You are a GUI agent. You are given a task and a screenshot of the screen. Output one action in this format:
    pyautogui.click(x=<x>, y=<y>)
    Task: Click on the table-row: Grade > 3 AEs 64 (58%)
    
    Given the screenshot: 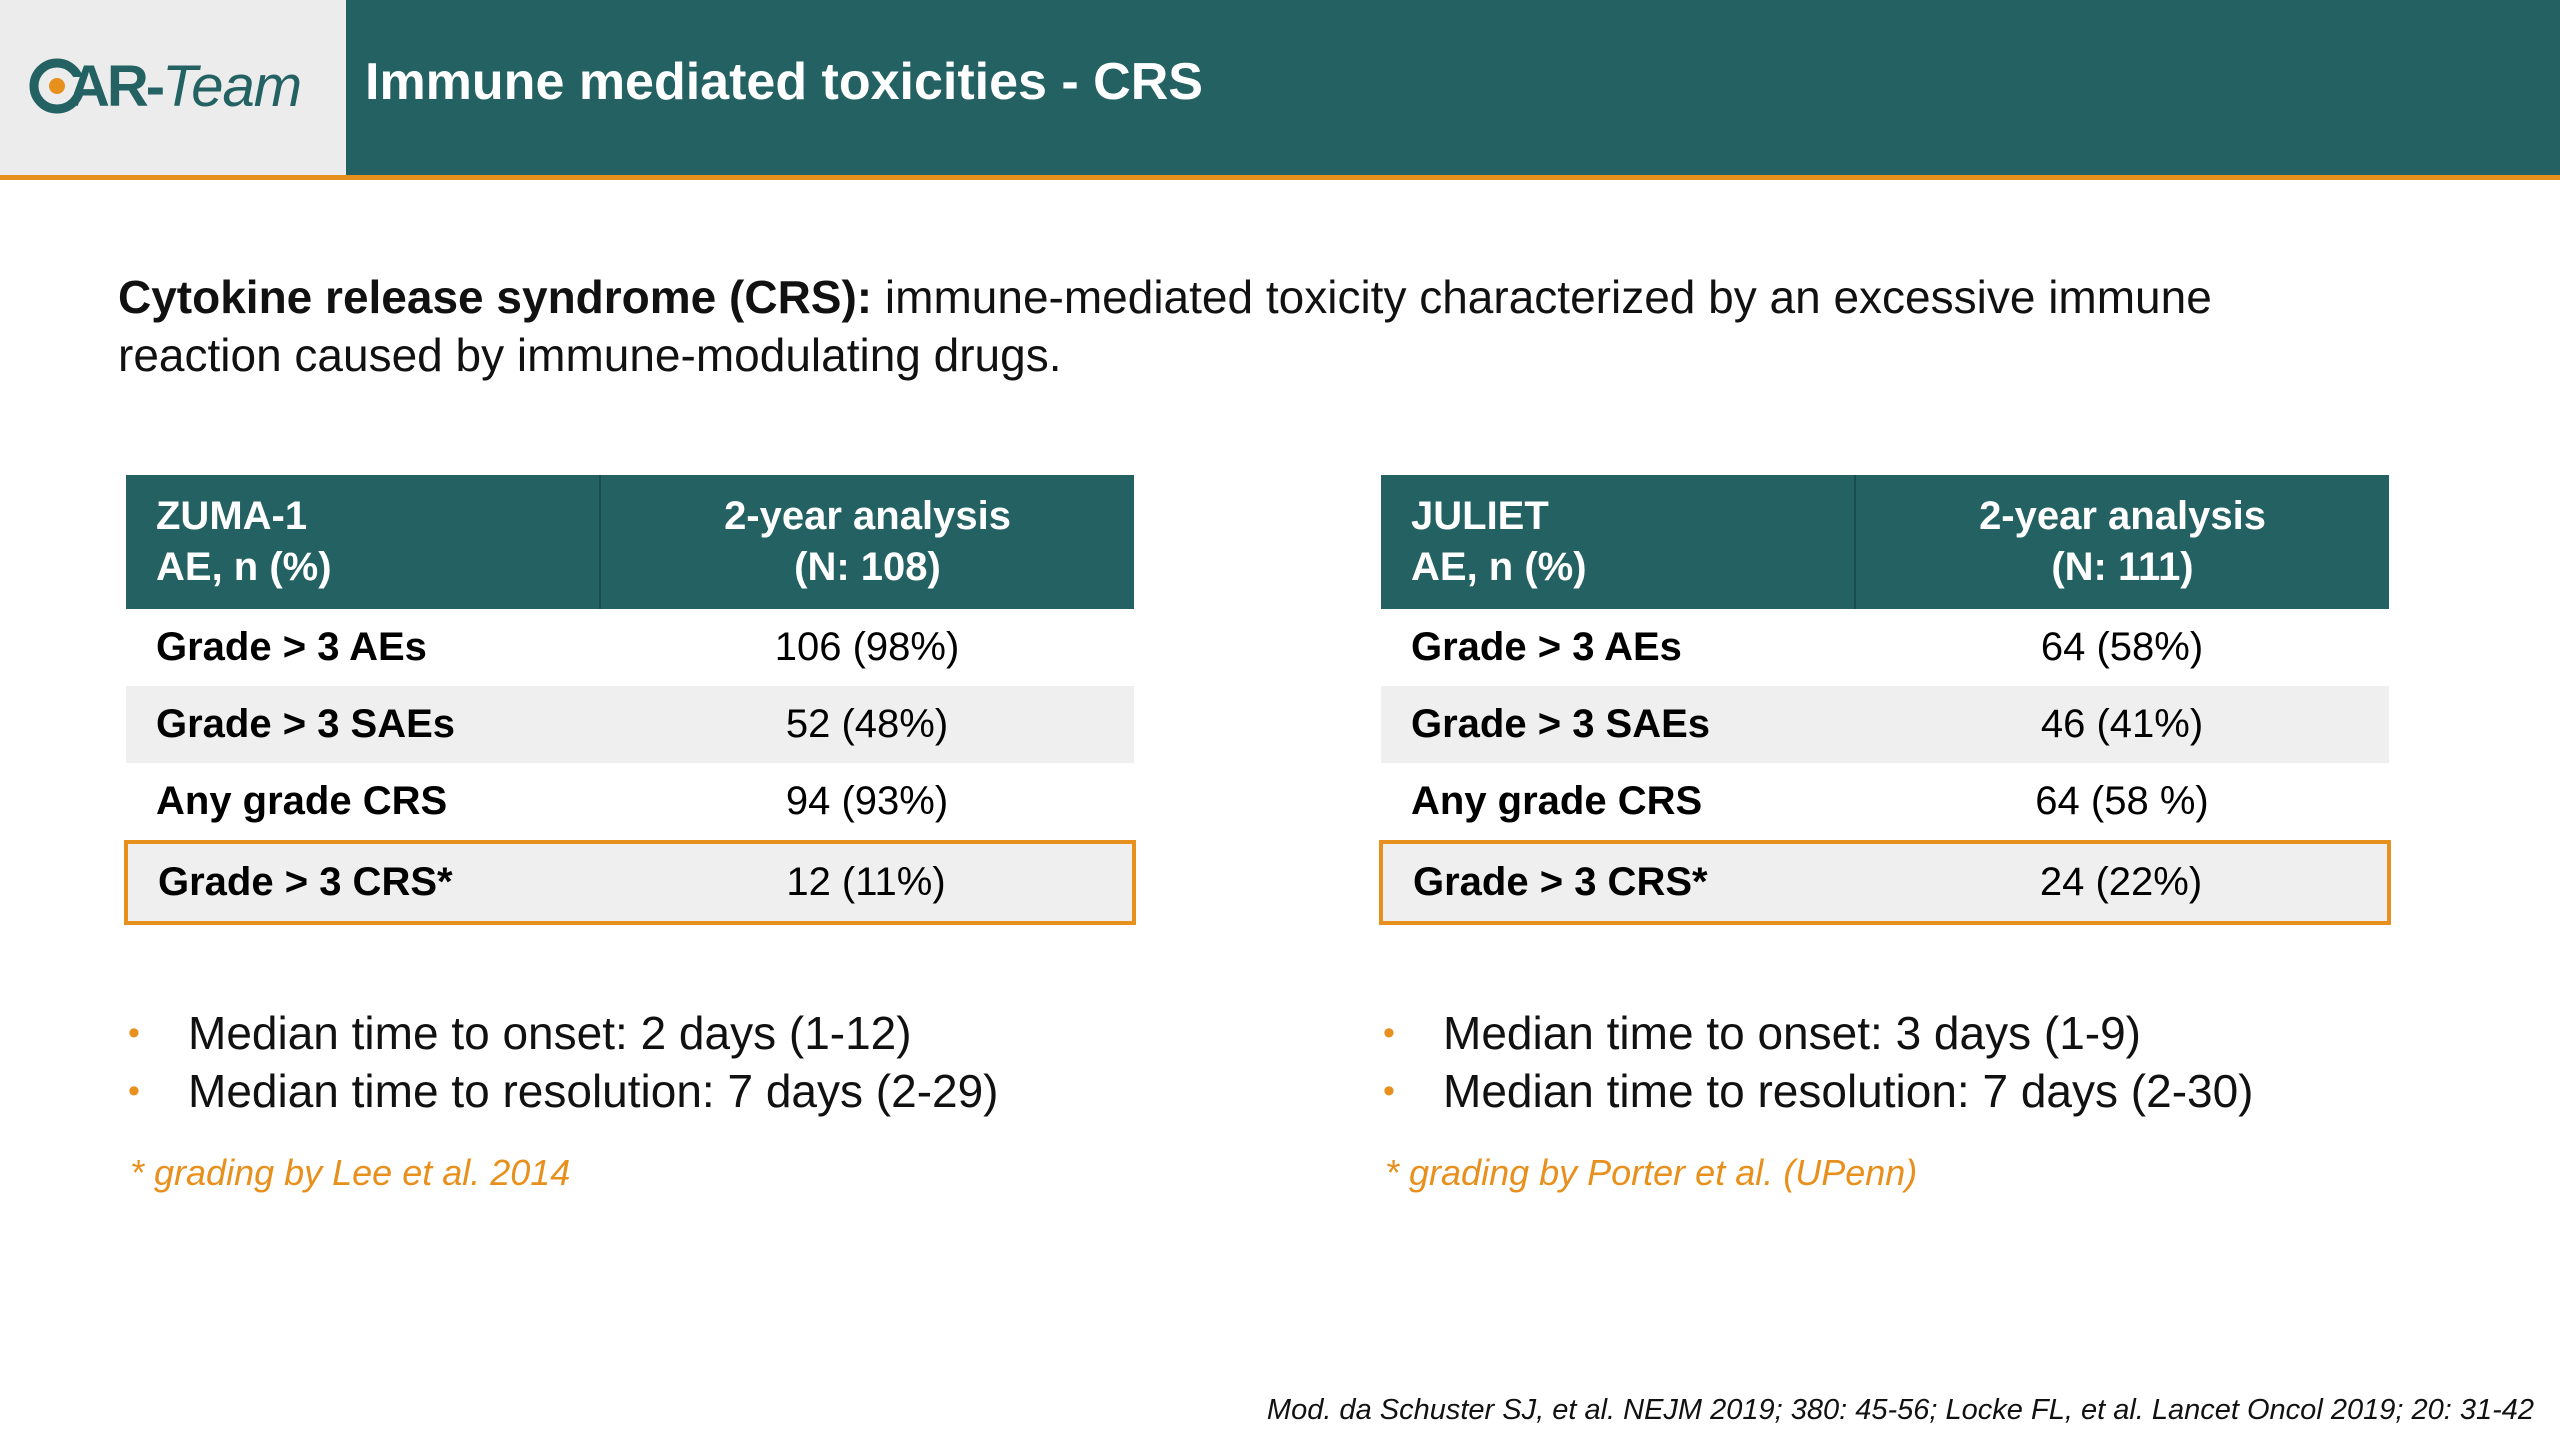 What is the action you would take?
    pyautogui.click(x=1885, y=647)
    